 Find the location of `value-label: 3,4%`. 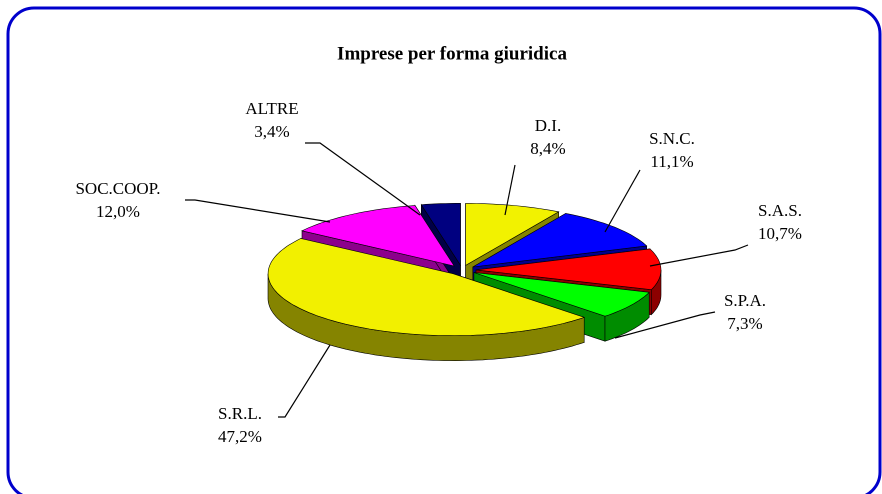

value-label: 3,4% is located at coordinates (271, 131).